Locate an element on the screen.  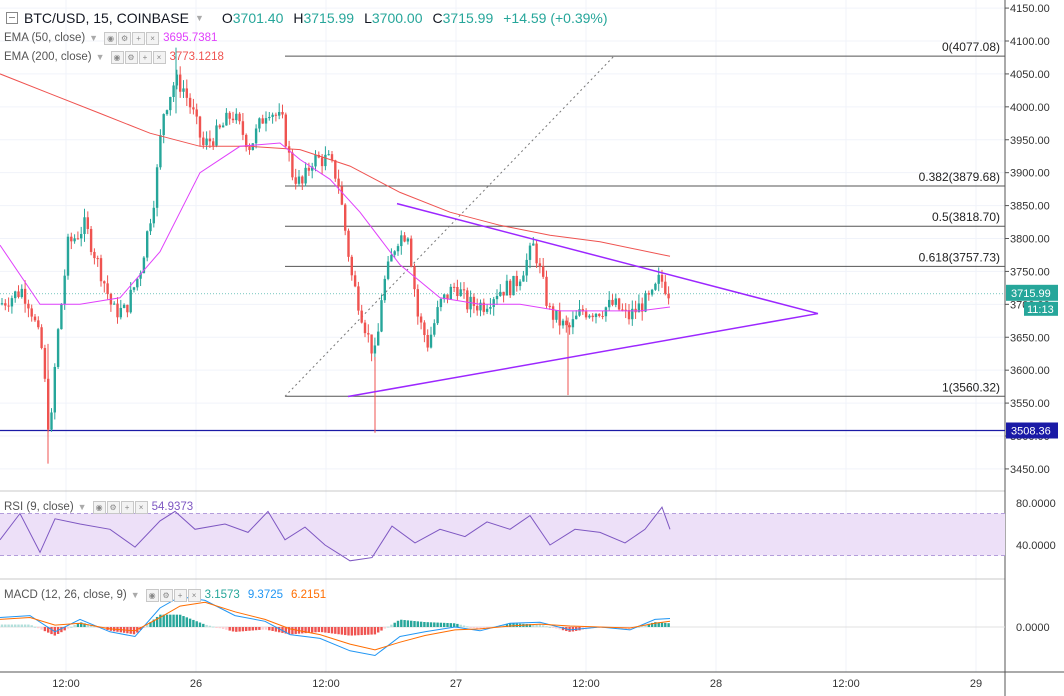
symbol-title: BTC/USD, 15, COINBASE is located at coordinates (106, 18).